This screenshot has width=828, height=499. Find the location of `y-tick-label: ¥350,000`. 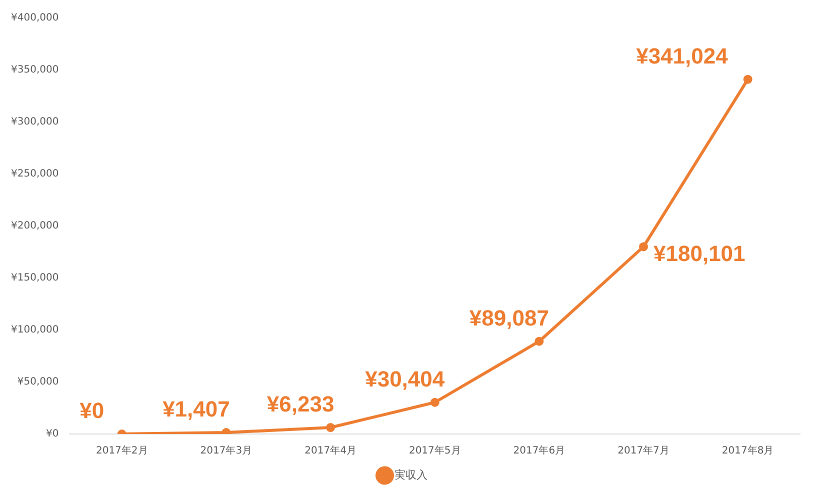

y-tick-label: ¥350,000 is located at coordinates (34, 70).